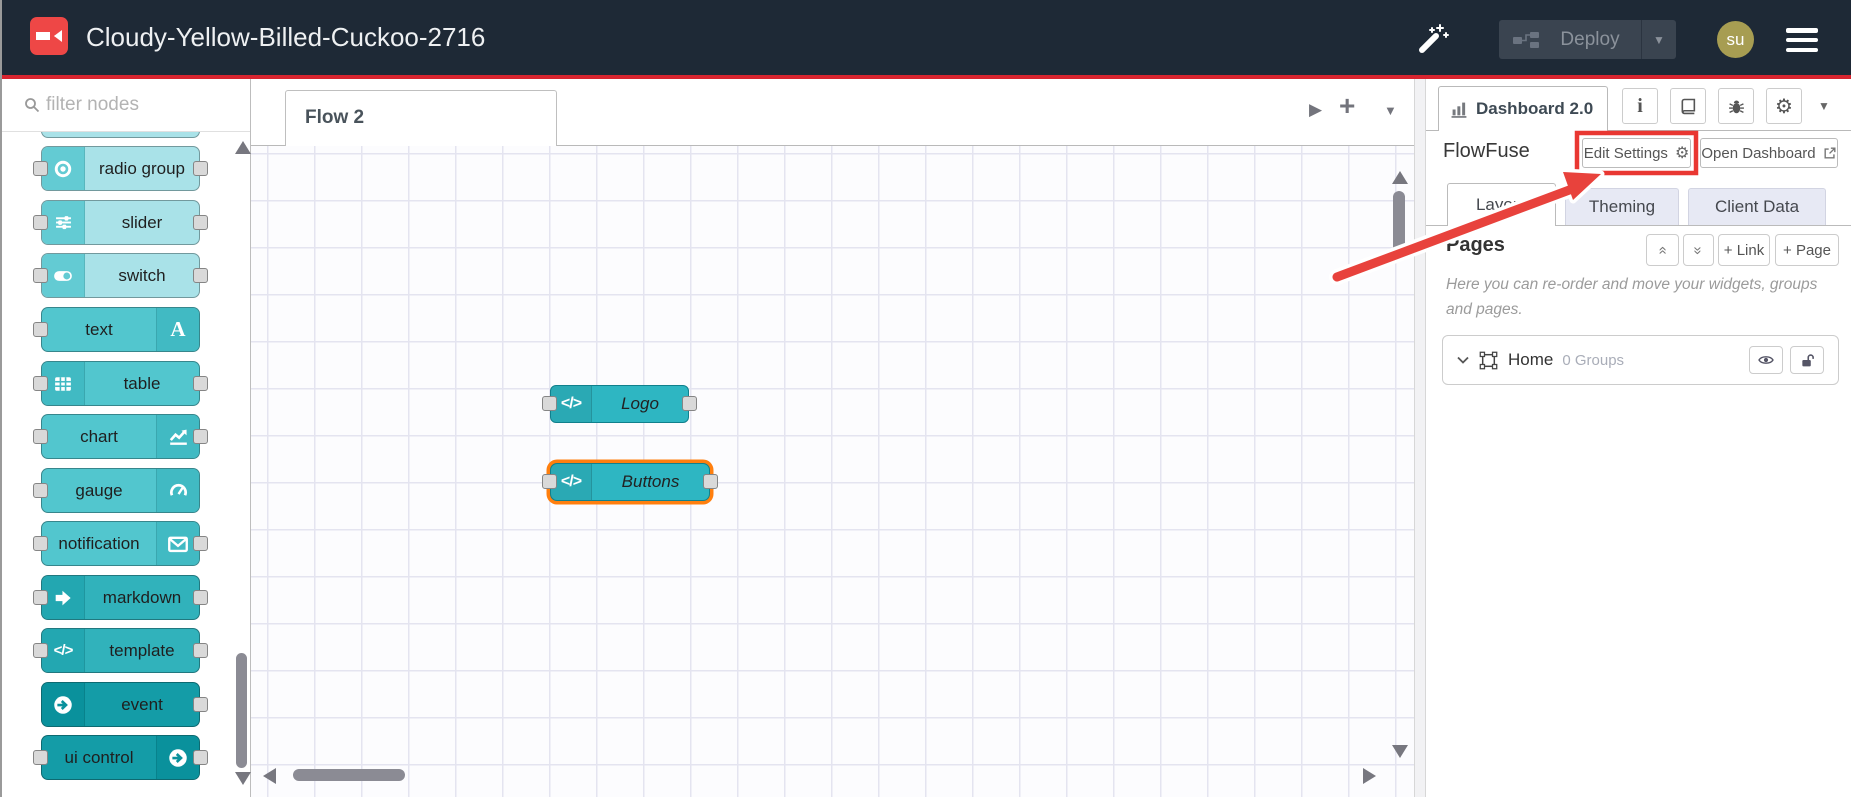 The width and height of the screenshot is (1851, 797). Describe the element at coordinates (1420, 438) in the screenshot. I see `sidebar-splitter` at that location.